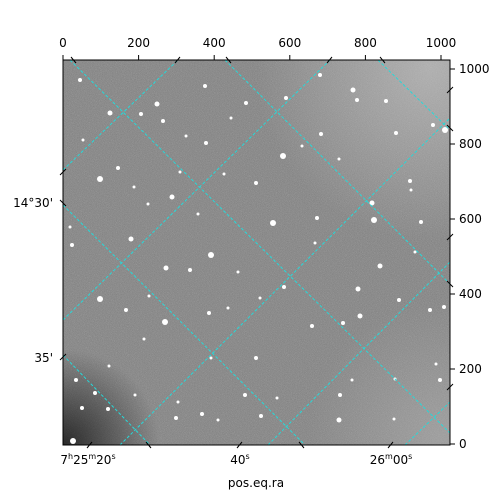  What do you see at coordinates (33, 203) in the screenshot?
I see `left-dec-label: 14°30'` at bounding box center [33, 203].